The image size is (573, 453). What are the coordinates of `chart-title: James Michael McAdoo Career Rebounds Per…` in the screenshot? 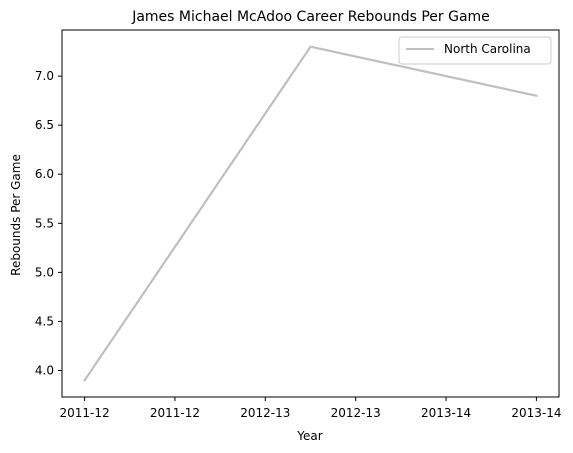 It's located at (310, 17).